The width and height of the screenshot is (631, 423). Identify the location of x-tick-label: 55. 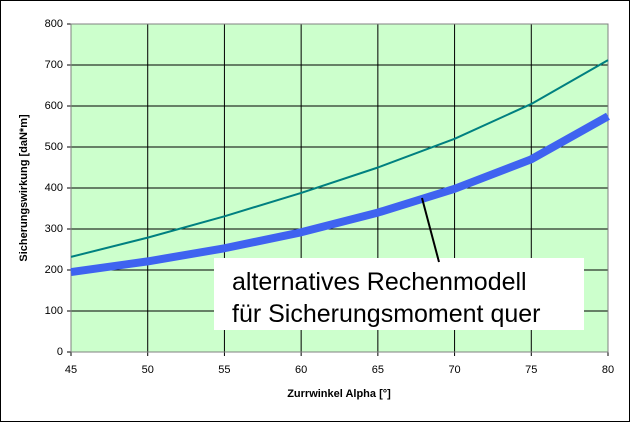
(224, 370).